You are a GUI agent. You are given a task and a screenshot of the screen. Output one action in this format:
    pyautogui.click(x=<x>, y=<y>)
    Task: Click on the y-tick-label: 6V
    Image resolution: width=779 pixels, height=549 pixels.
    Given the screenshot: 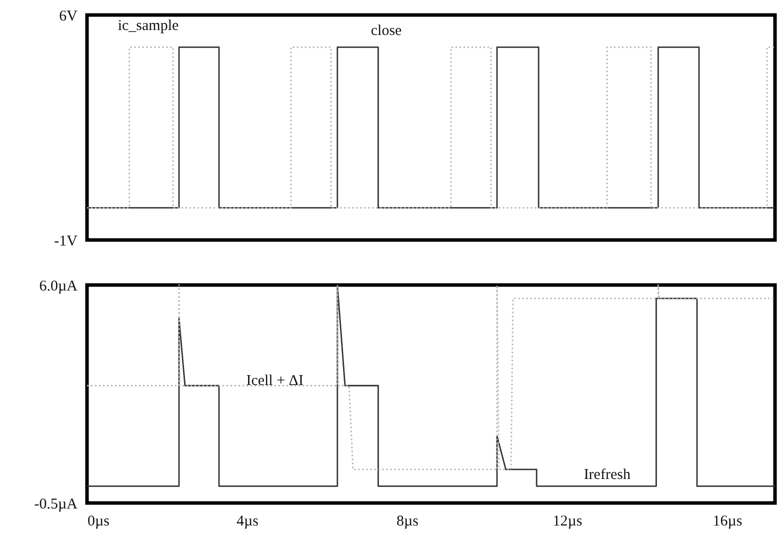 What is the action you would take?
    pyautogui.click(x=68, y=16)
    